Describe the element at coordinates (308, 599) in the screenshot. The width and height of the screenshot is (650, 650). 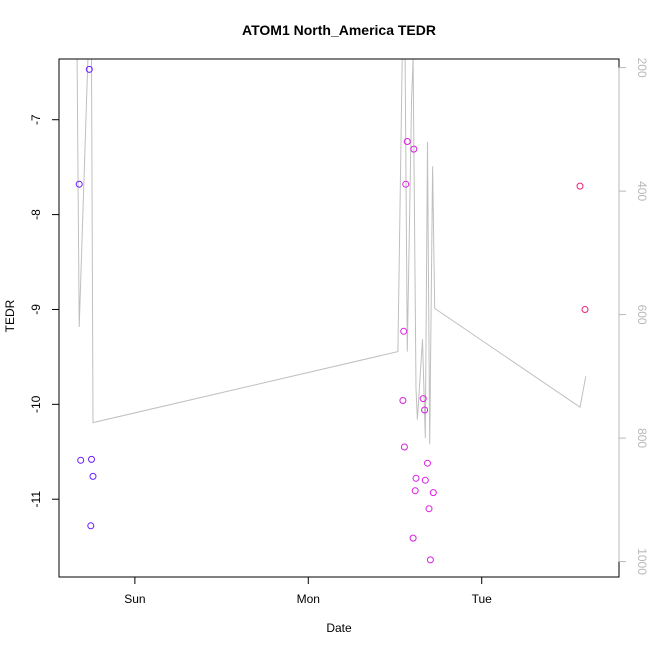
I see `x-tick-label-1: Mon` at that location.